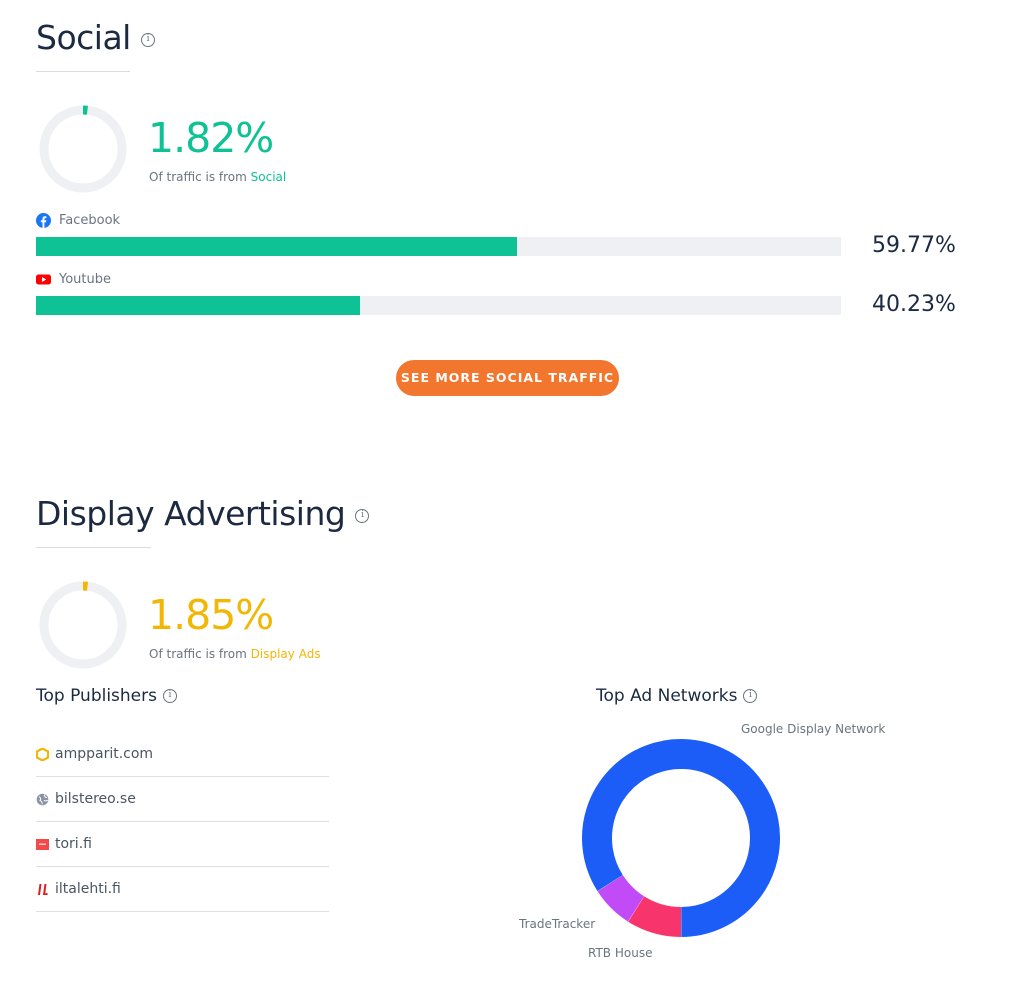 The image size is (1024, 1001). I want to click on social-title-text: Social, so click(83, 37).